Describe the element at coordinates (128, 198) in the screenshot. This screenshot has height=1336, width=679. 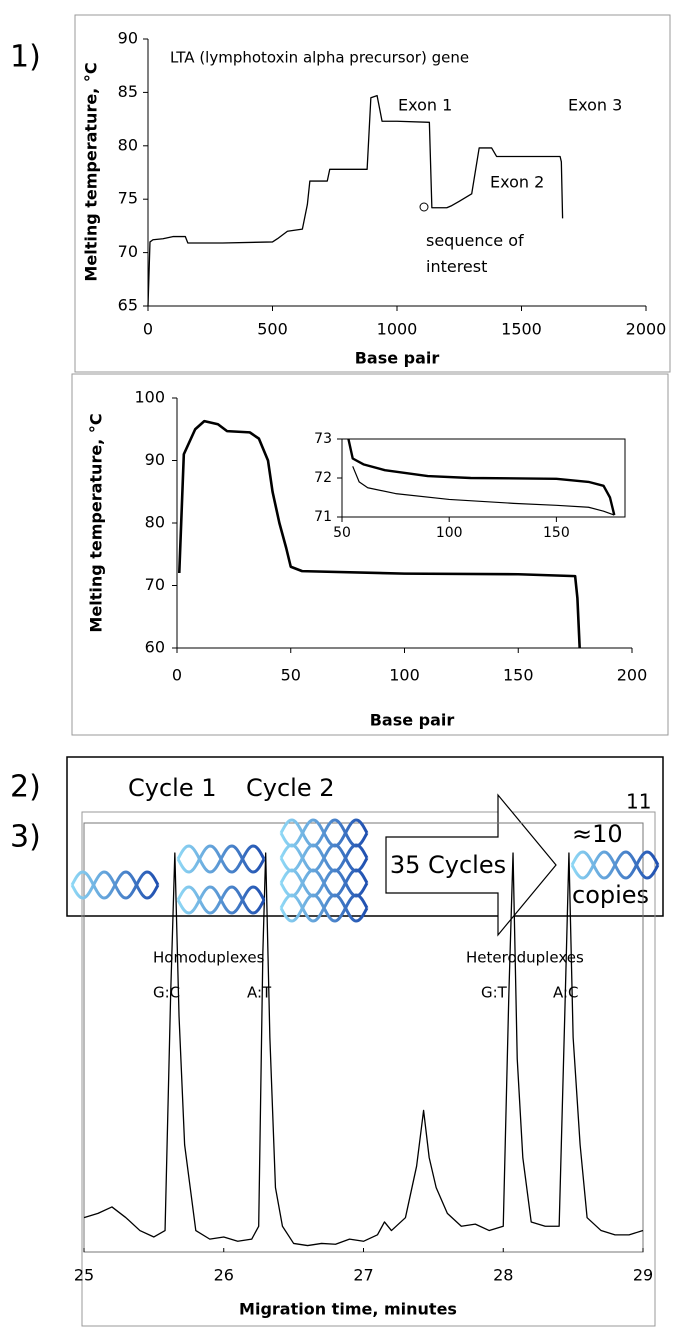
I see `y-tick-label: 75` at that location.